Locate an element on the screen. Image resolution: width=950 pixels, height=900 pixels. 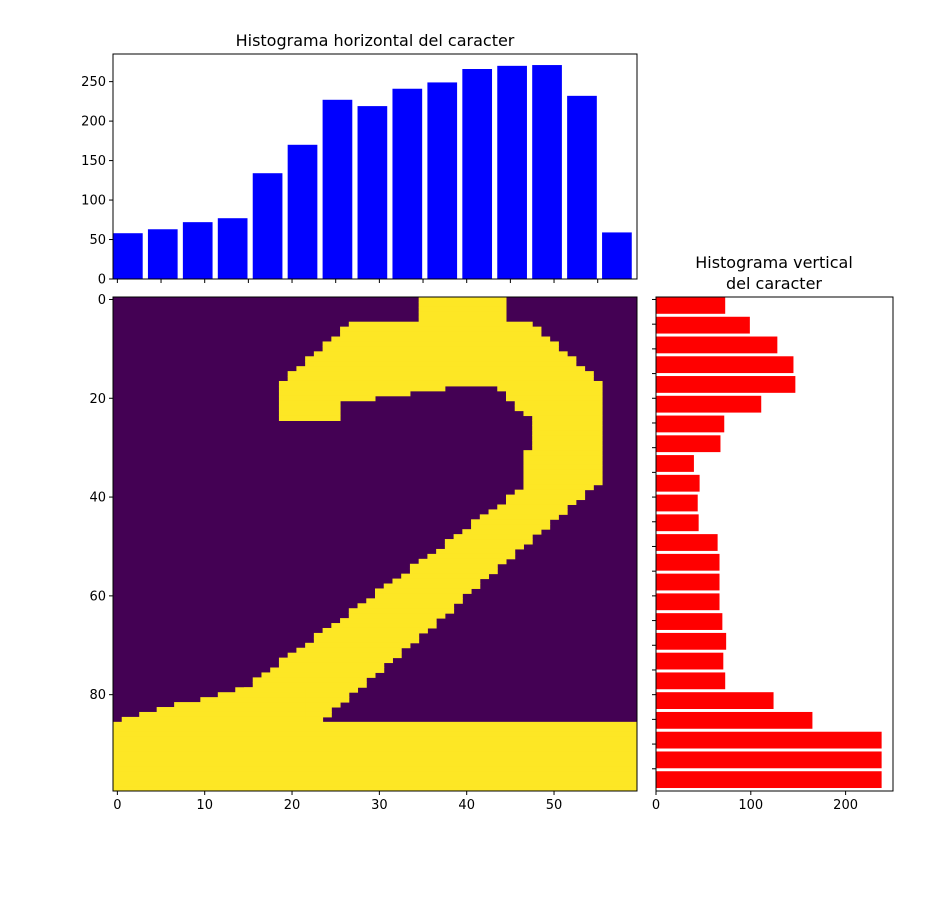
vertical-histogram-title-line-2: del caracter is located at coordinates (774, 283).